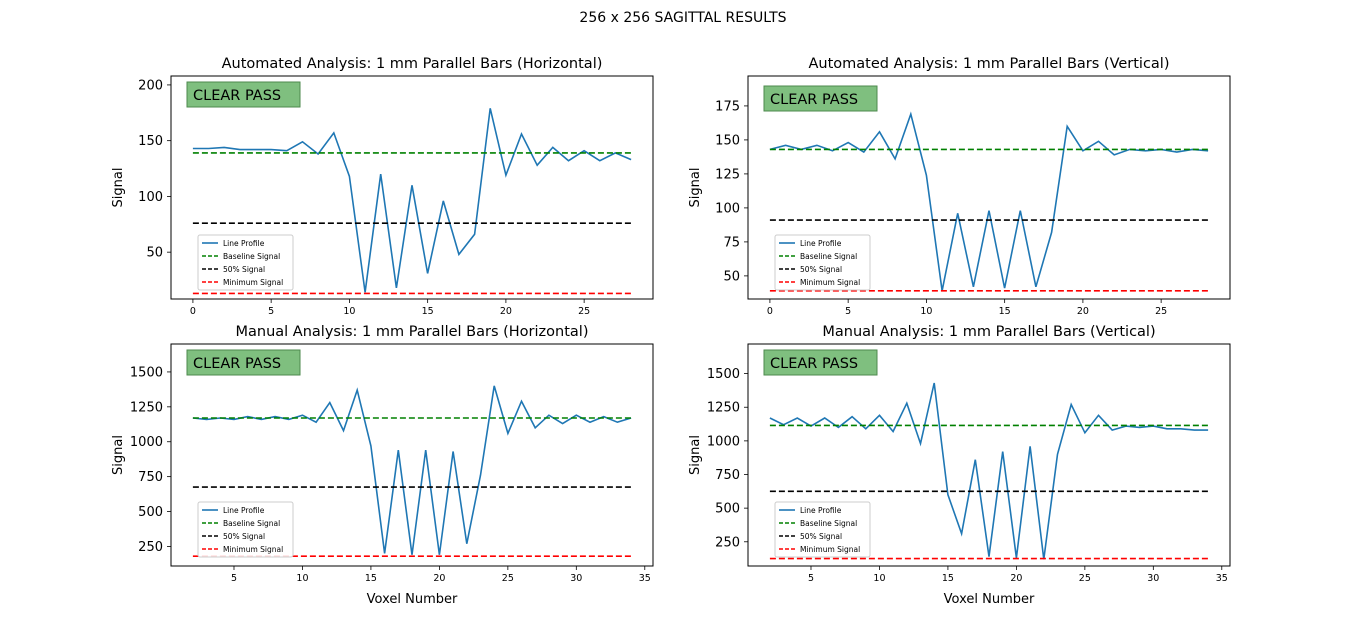  What do you see at coordinates (727, 106) in the screenshot?
I see `y-tick-label: 175` at bounding box center [727, 106].